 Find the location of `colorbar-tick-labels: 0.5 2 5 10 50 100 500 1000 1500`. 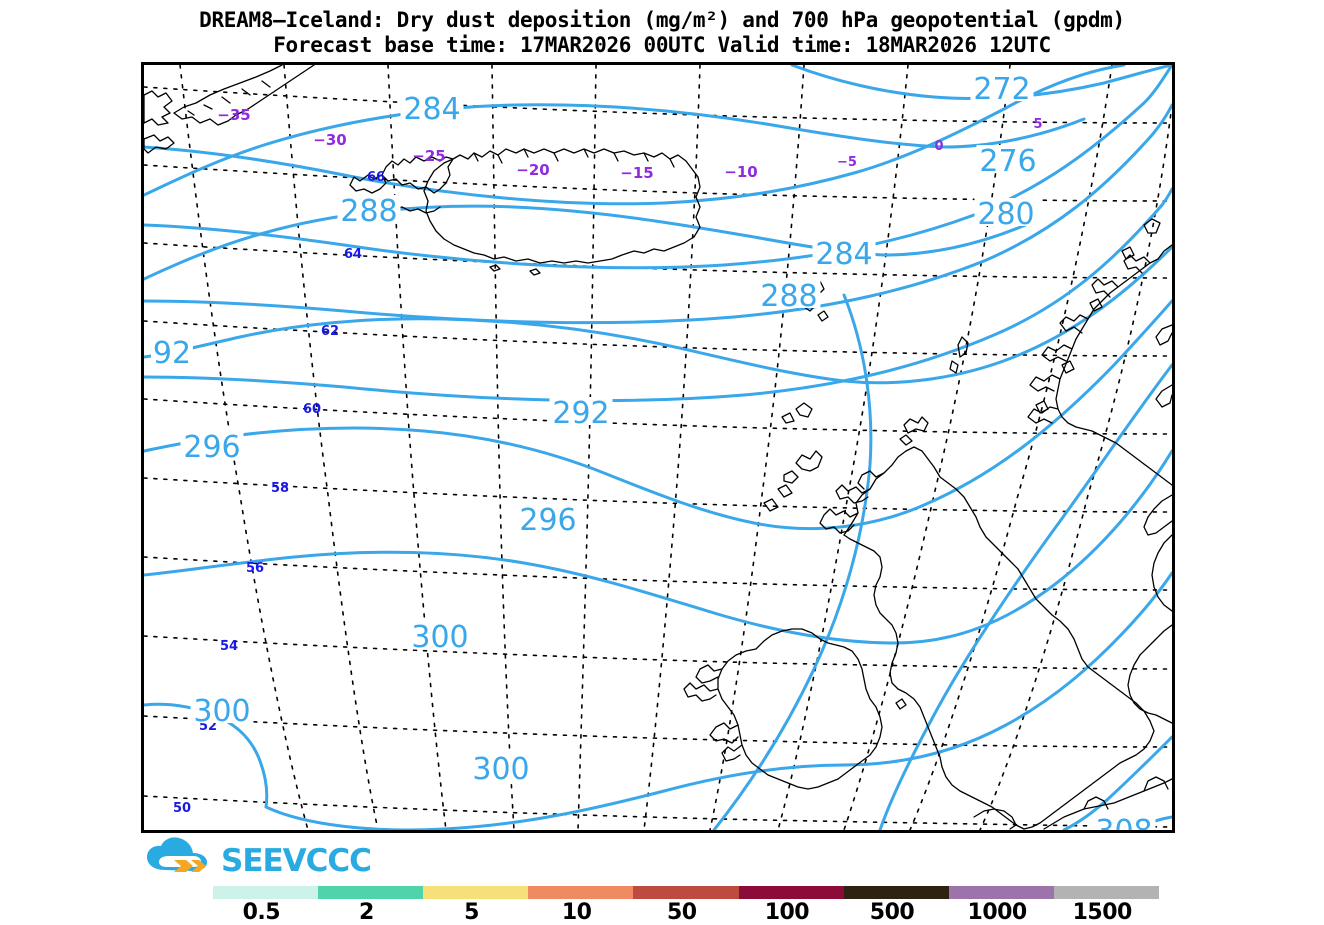

colorbar-tick-labels: 0.5 2 5 10 50 100 500 1000 1500 is located at coordinates (686, 912).